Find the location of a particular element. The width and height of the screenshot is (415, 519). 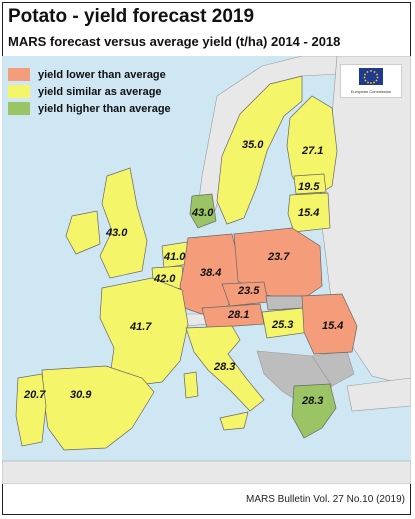

label-denmark: 43.0 is located at coordinates (202, 213).